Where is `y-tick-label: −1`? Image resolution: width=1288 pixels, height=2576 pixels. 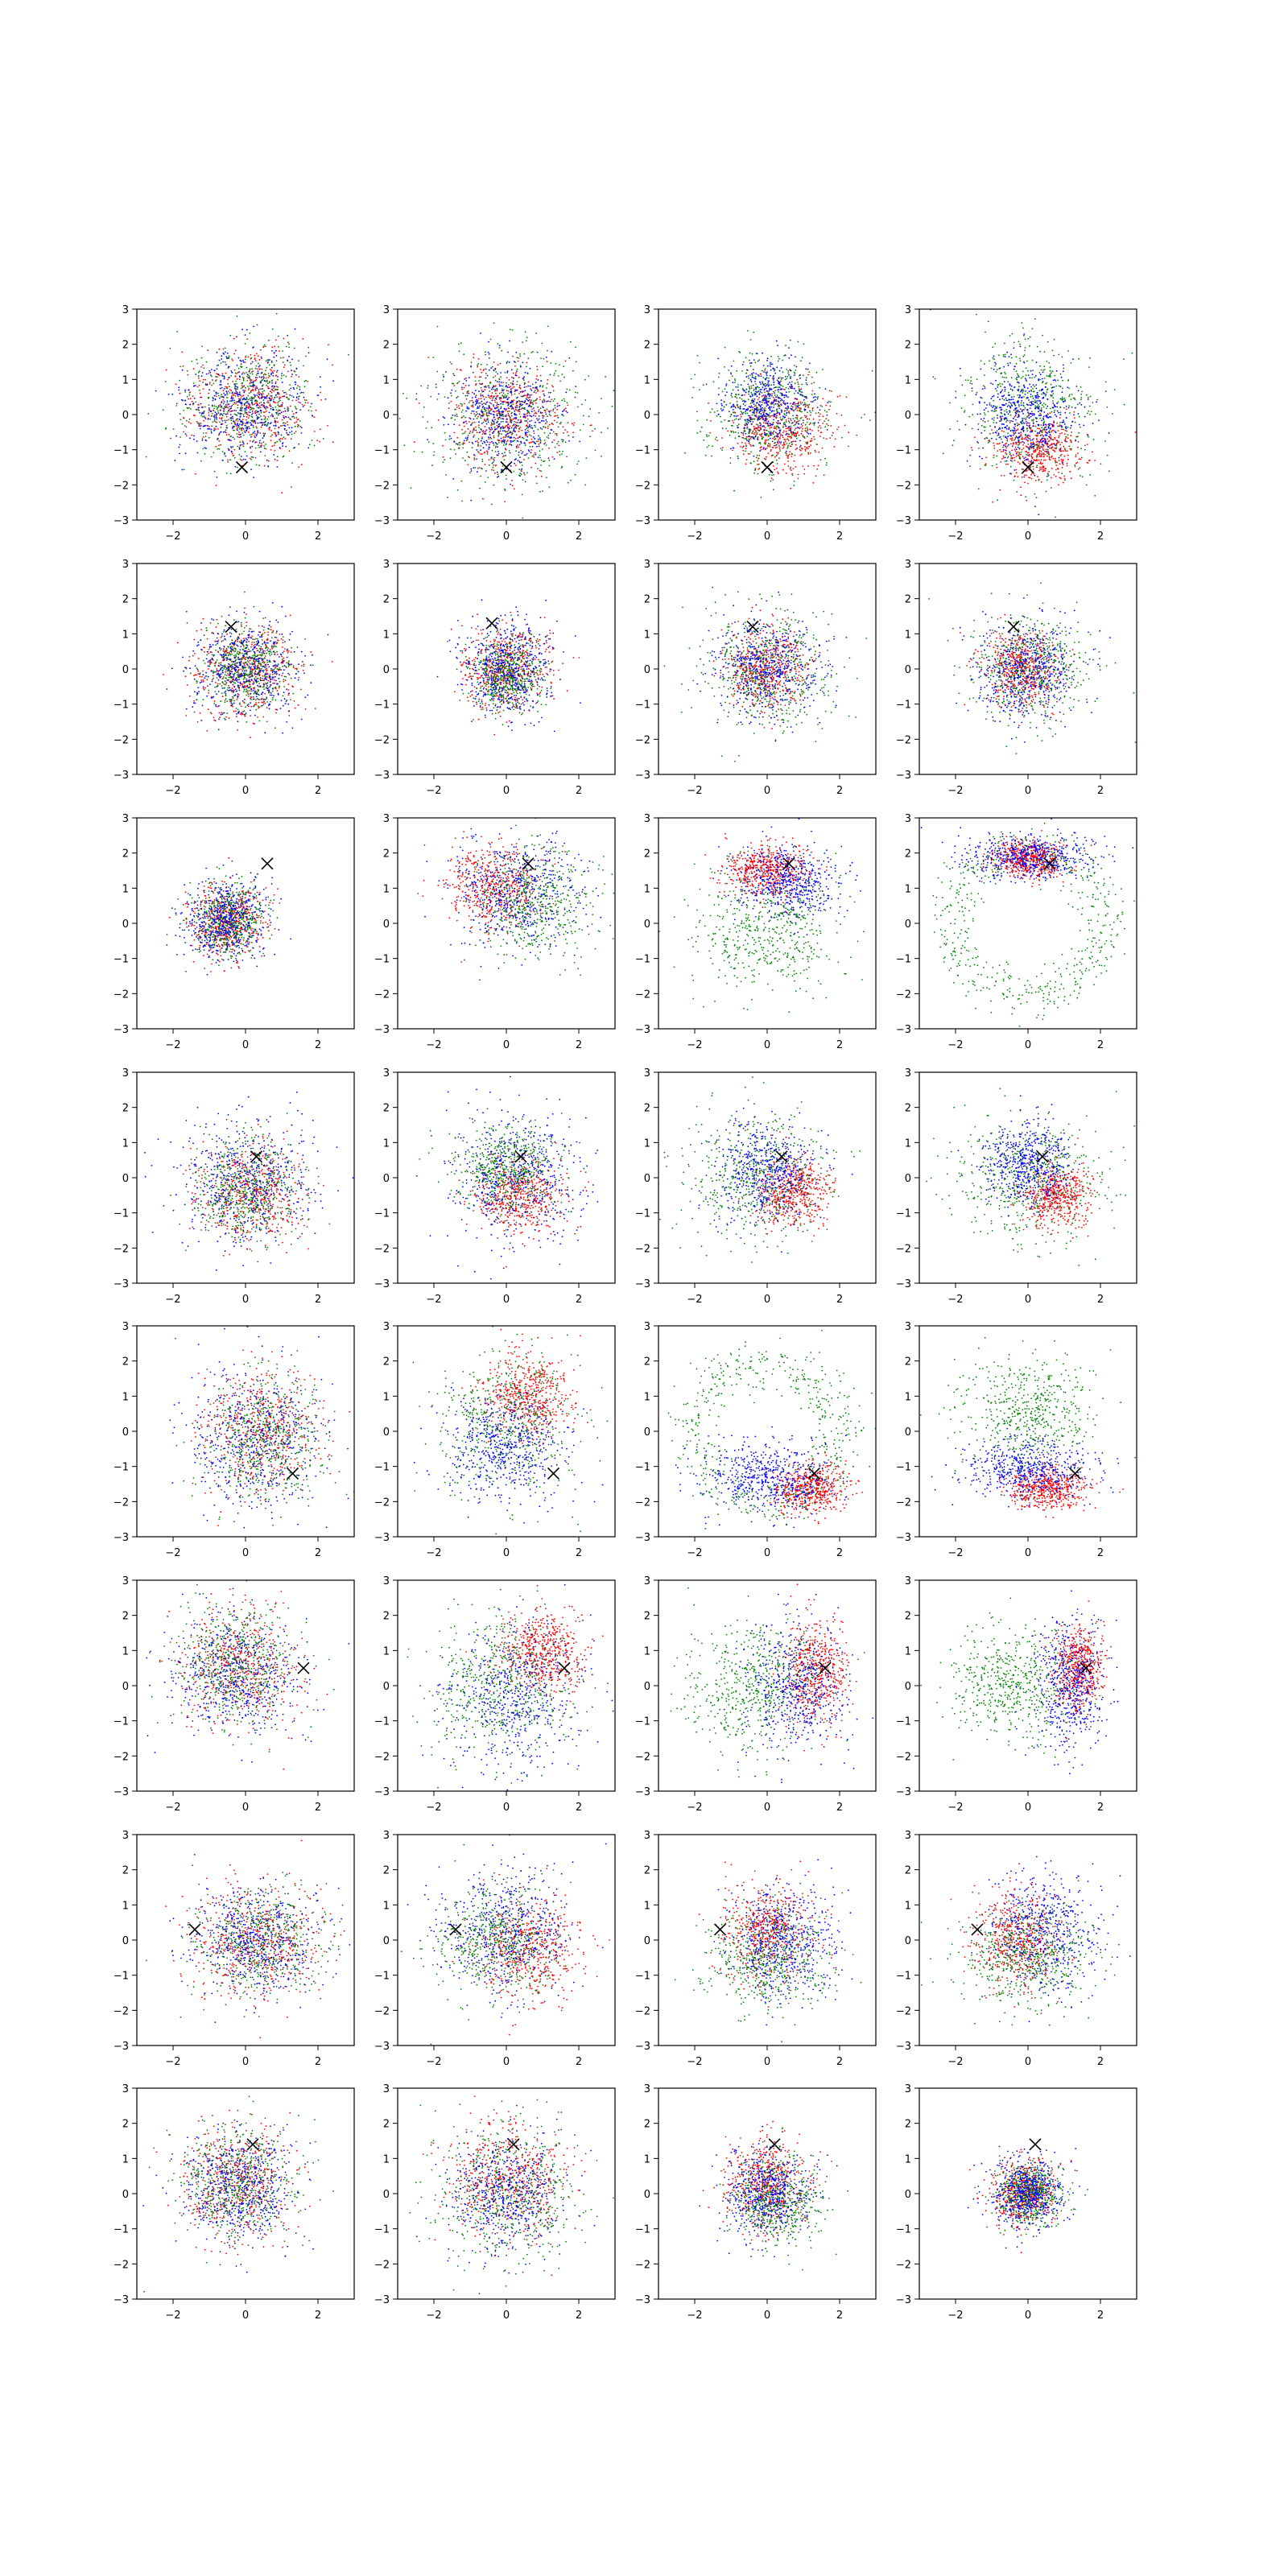
y-tick-label: −1 is located at coordinates (382, 451).